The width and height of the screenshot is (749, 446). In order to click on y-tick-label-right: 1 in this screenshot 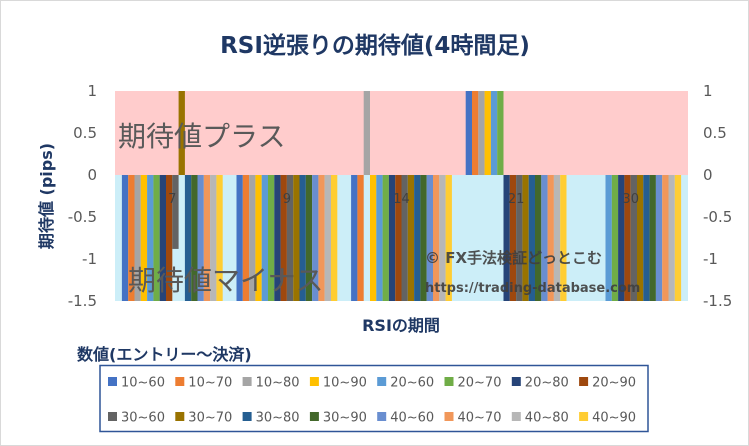, I will do `click(708, 91)`.